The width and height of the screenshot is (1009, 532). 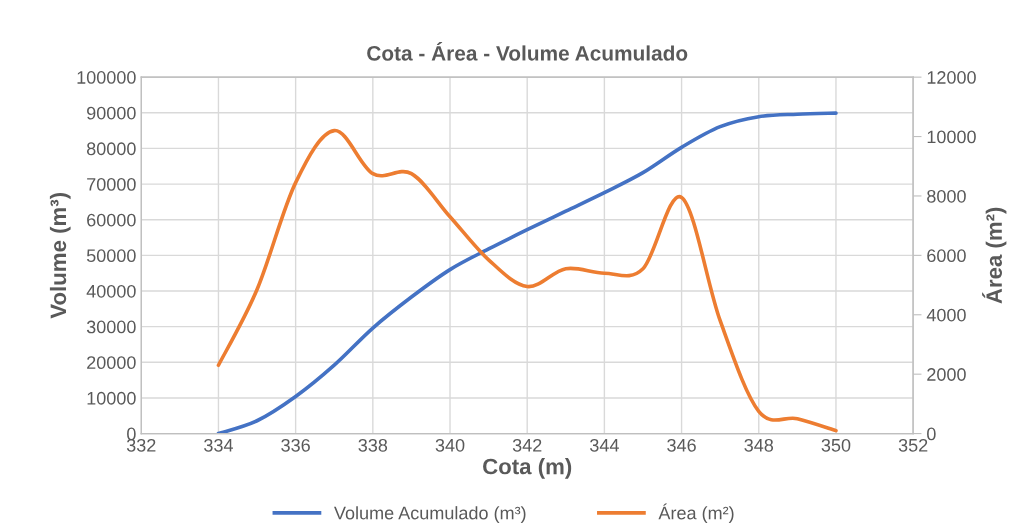 What do you see at coordinates (111, 327) in the screenshot?
I see `y-tick-label: 30000` at bounding box center [111, 327].